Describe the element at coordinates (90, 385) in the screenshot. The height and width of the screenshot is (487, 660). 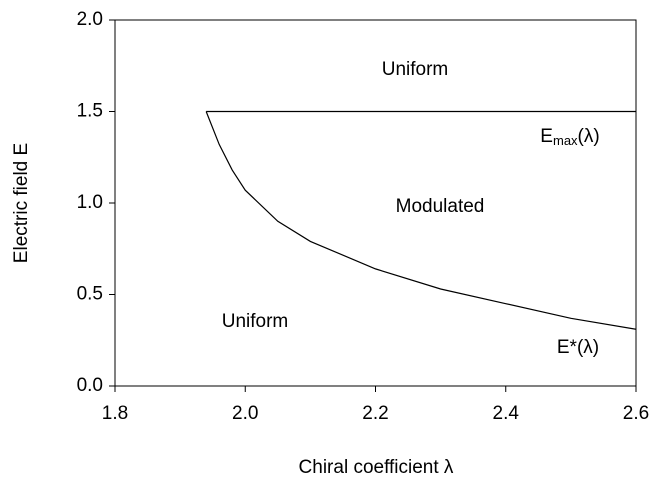
I see `y-tick-label: 0.0` at that location.